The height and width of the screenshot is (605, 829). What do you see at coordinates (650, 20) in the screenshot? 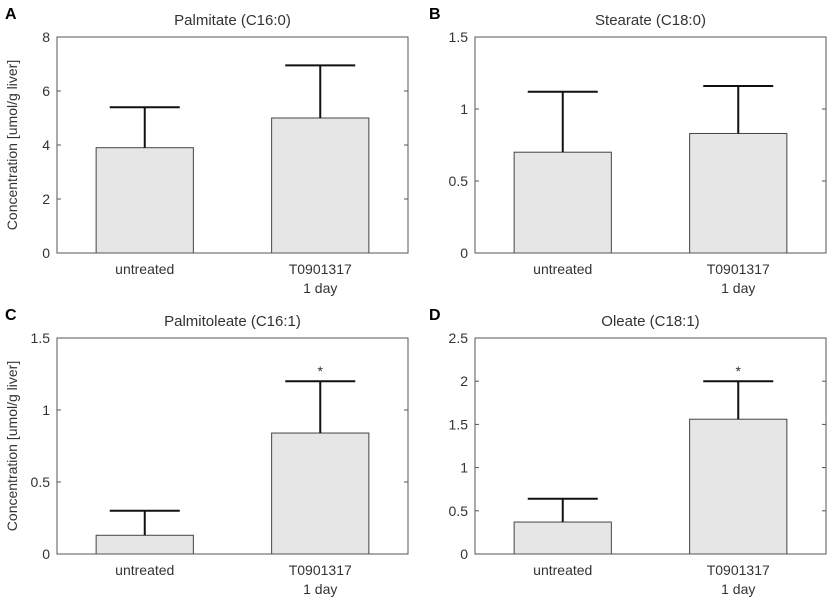
I see `chart-title: Stearate (C18:0)` at bounding box center [650, 20].